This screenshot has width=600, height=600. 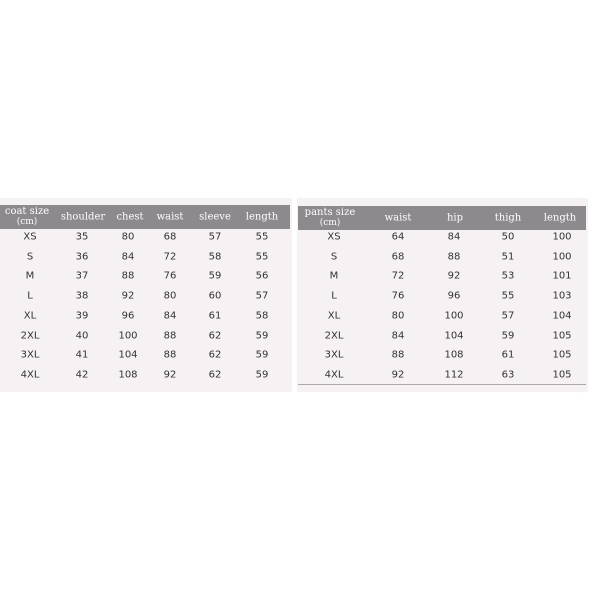 I want to click on coat-header-band, so click(x=145, y=217).